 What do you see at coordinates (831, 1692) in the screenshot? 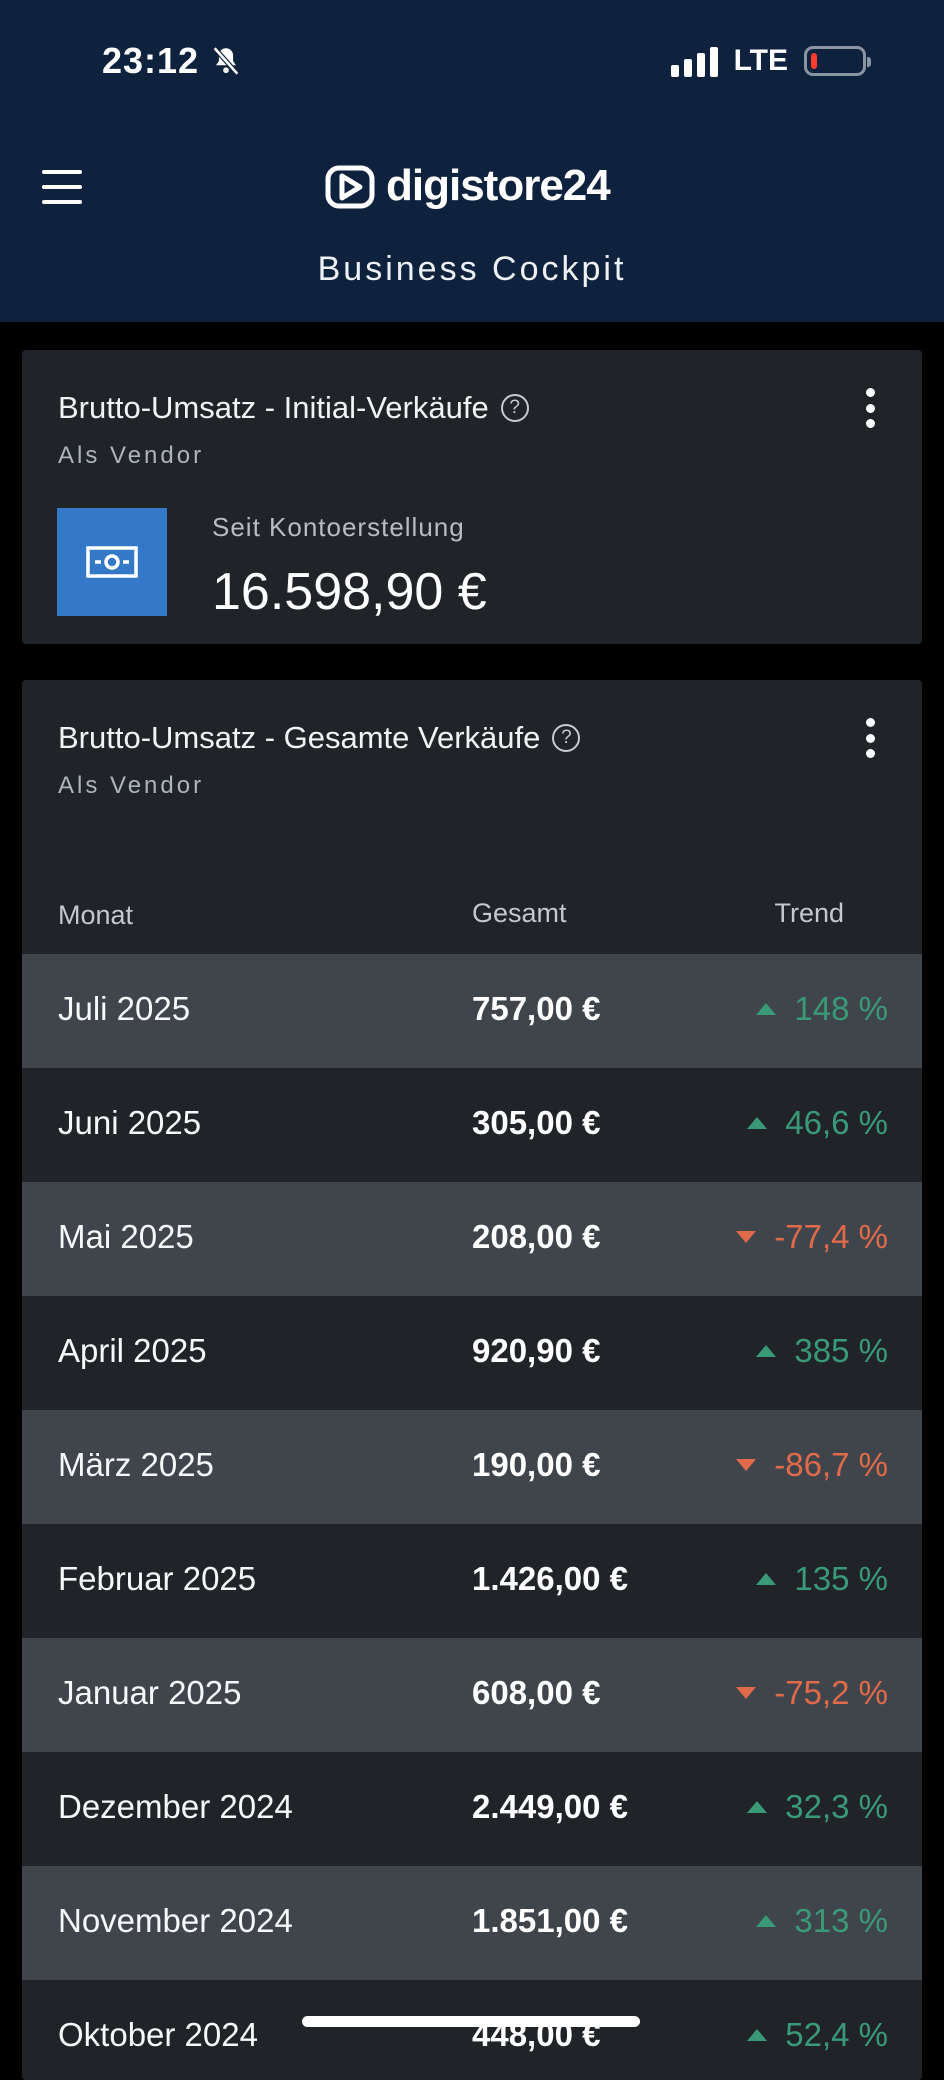
I see `row-trend-value: -75,2 %` at bounding box center [831, 1692].